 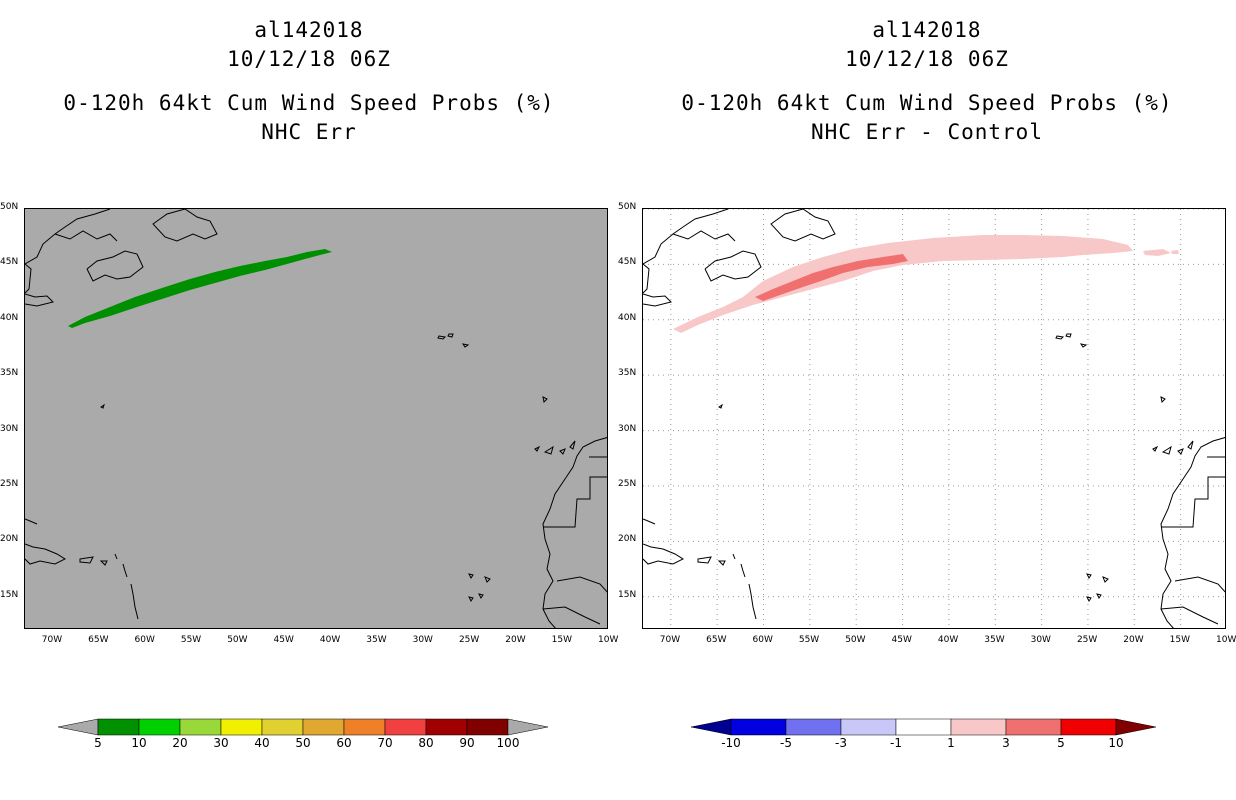 What do you see at coordinates (716, 640) in the screenshot?
I see `right-lon-tick-label: 65W` at bounding box center [716, 640].